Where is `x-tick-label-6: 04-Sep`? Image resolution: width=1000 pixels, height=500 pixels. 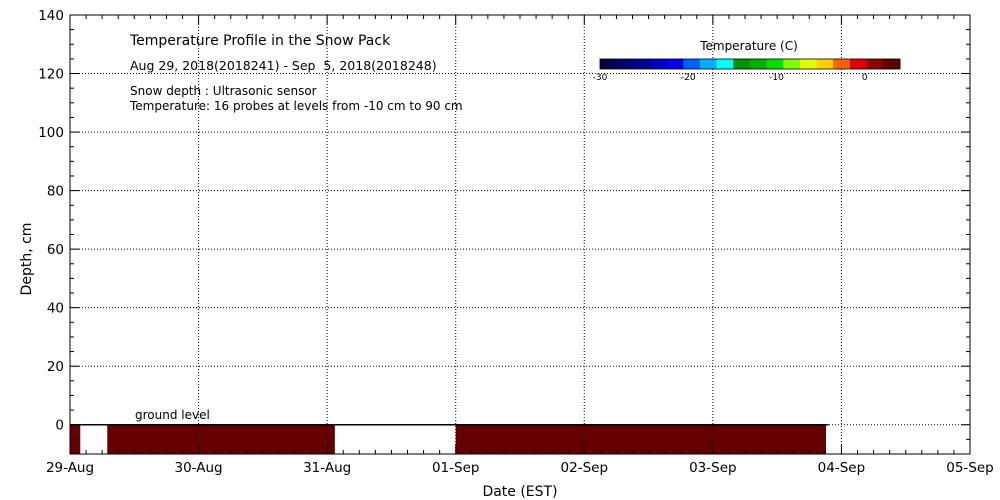 x-tick-label-6: 04-Sep is located at coordinates (842, 468).